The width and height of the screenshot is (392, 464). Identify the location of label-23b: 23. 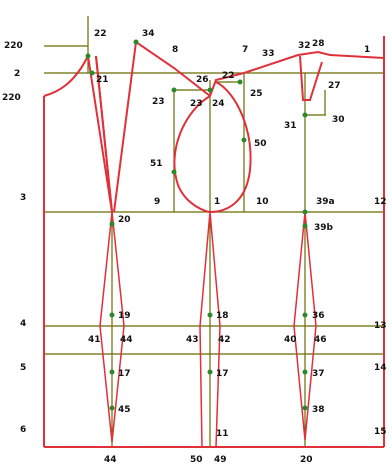
(196, 104).